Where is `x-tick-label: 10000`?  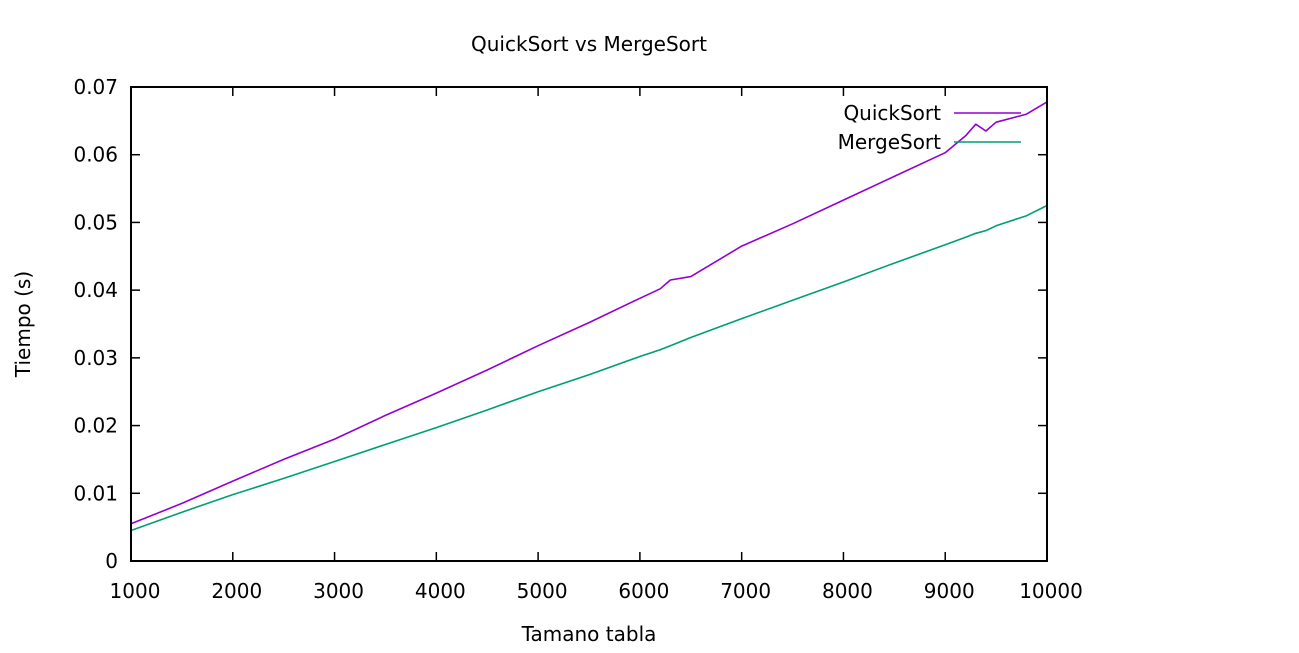 x-tick-label: 10000 is located at coordinates (1051, 591).